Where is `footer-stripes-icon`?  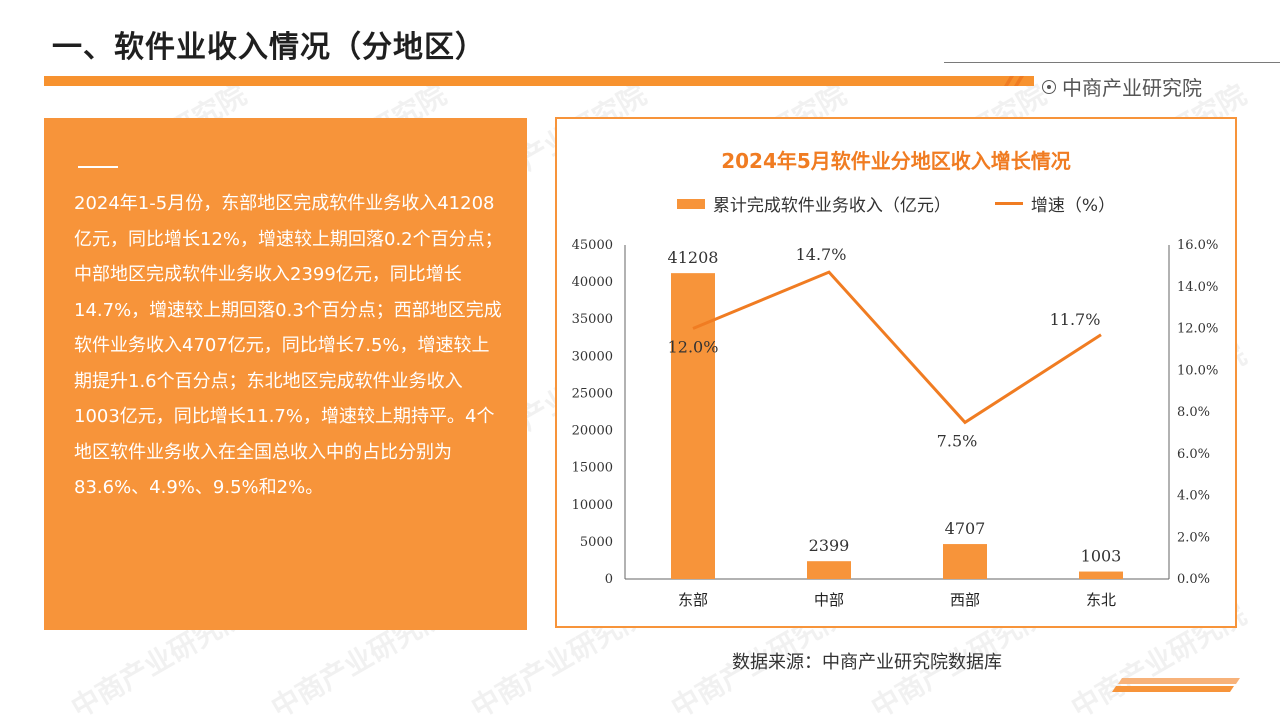
footer-stripes-icon is located at coordinates (1176, 685).